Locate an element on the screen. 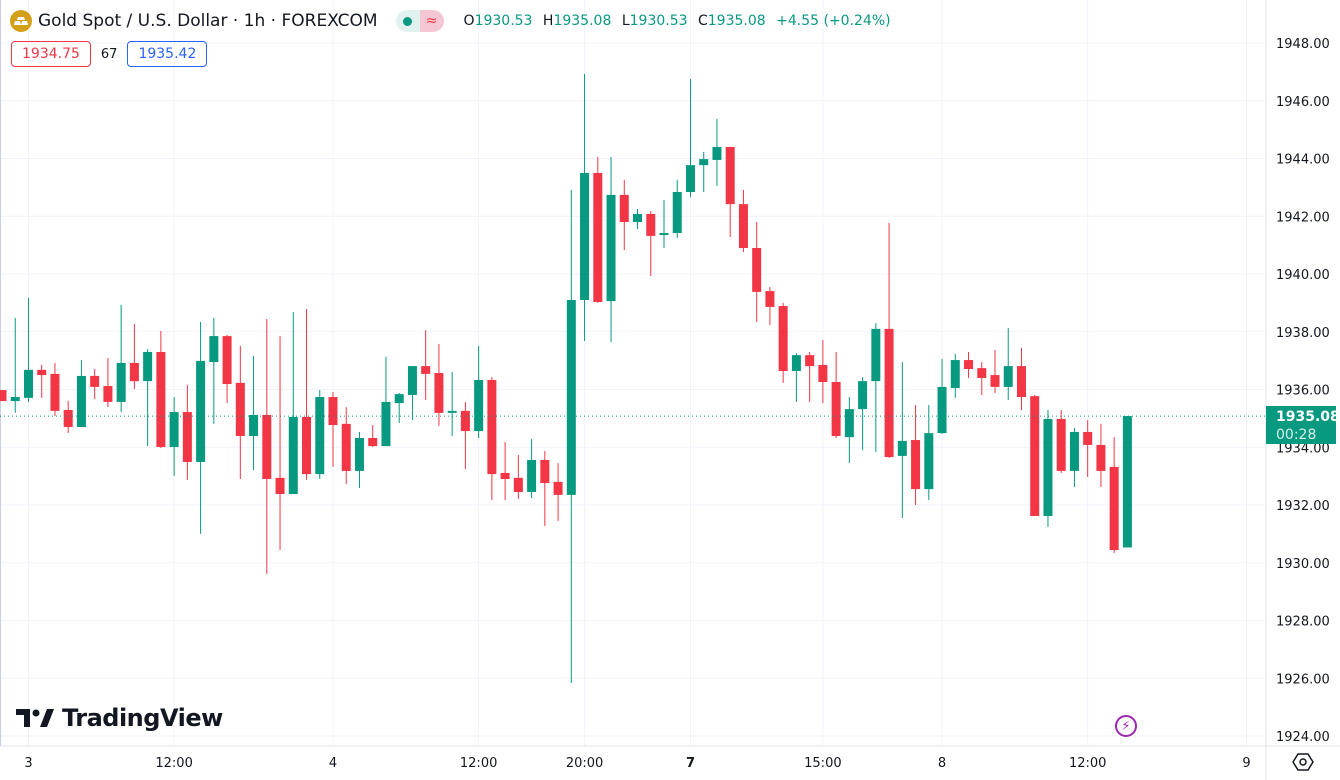  x-tick-label: 15:00 is located at coordinates (822, 763).